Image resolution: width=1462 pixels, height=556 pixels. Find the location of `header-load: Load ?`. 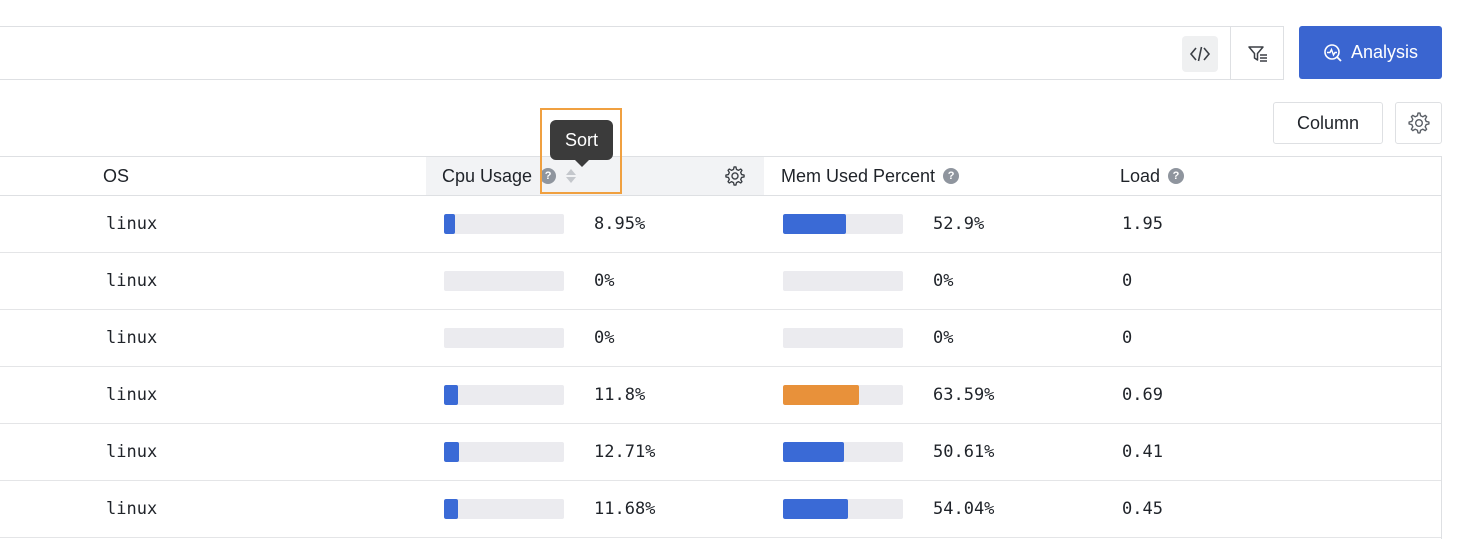

header-load: Load ? is located at coordinates (1152, 176).